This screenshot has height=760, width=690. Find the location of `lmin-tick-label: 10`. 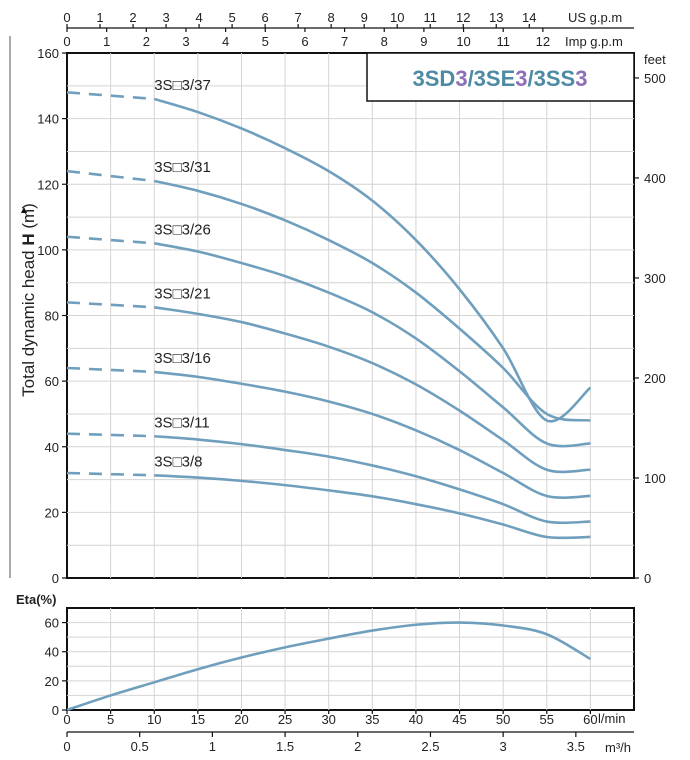

lmin-tick-label: 10 is located at coordinates (154, 719).